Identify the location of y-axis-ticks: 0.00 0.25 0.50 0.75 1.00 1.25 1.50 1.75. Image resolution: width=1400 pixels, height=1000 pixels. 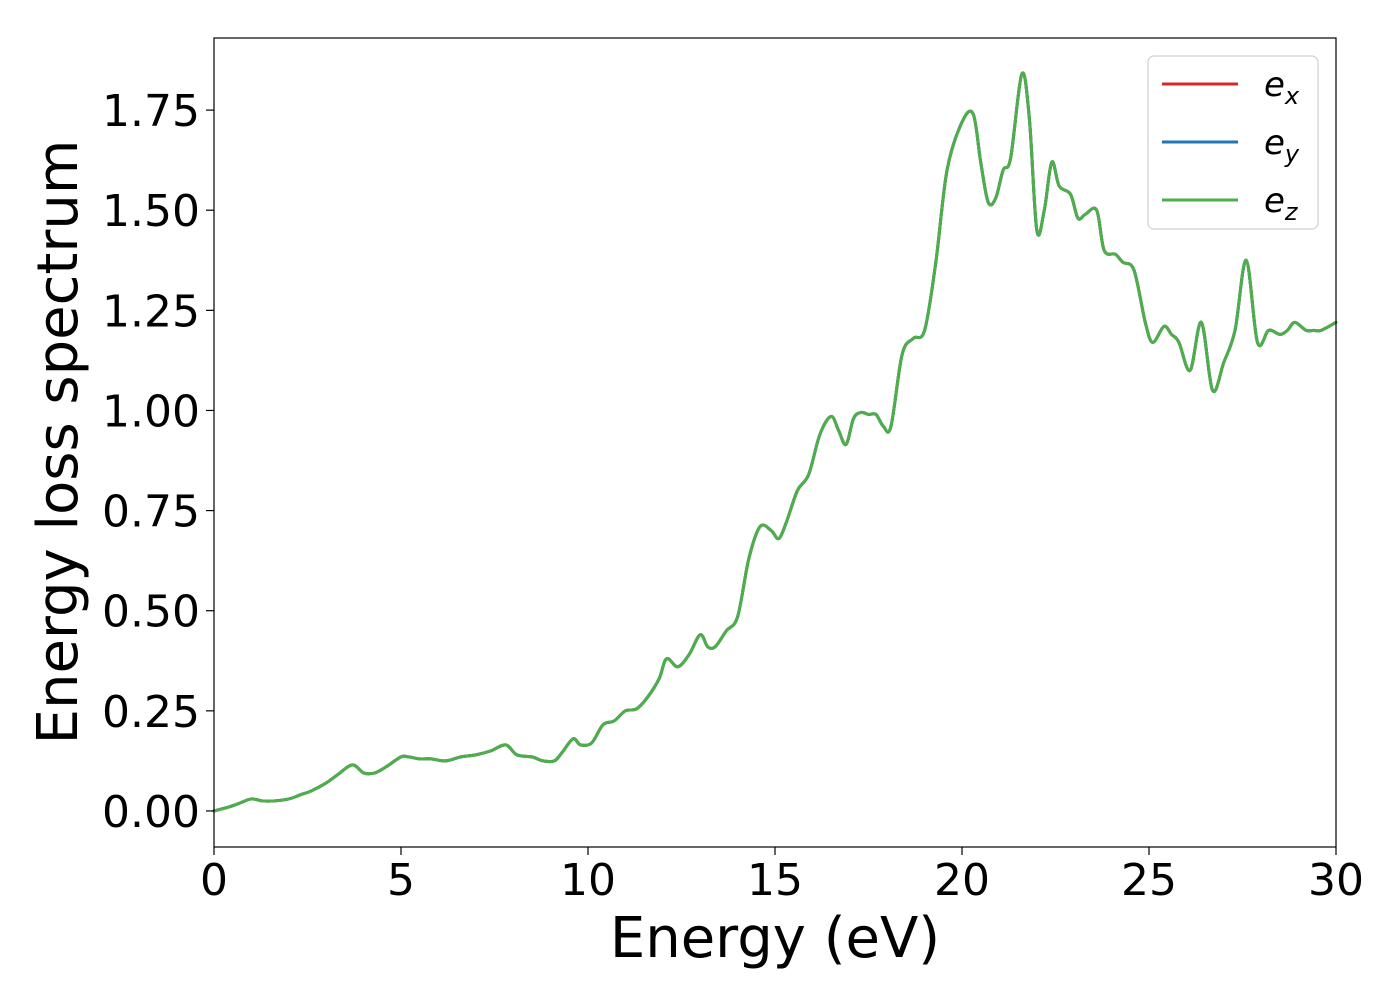
(158, 462).